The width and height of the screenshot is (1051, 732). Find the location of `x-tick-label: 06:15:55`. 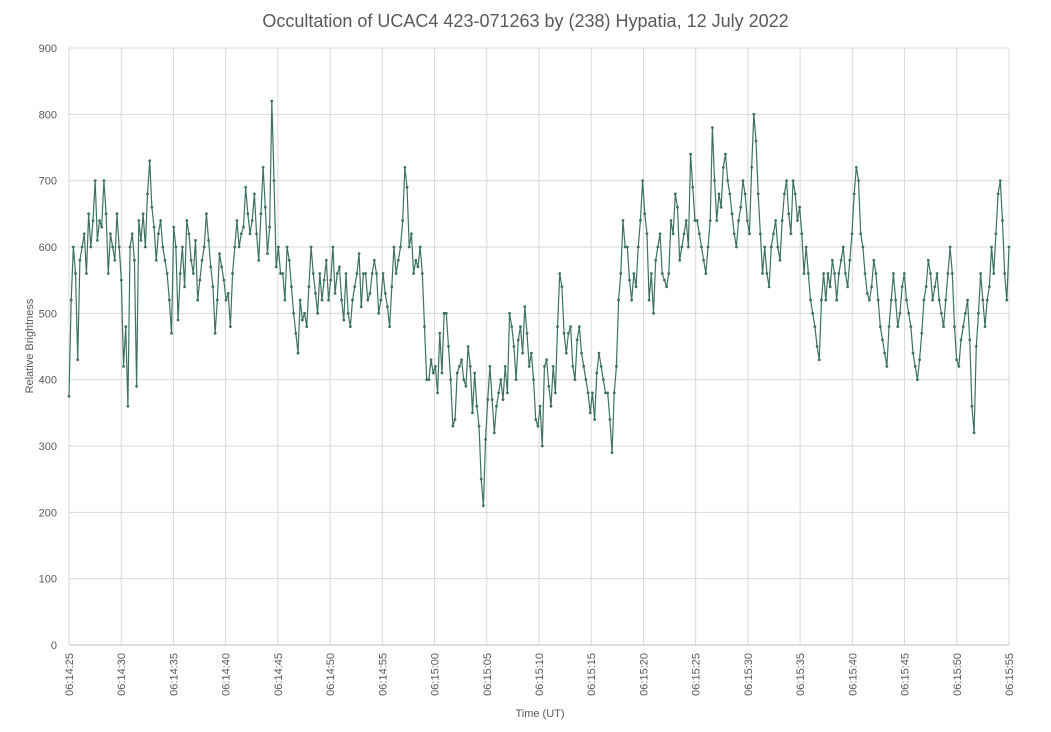

x-tick-label: 06:15:55 is located at coordinates (1010, 674).